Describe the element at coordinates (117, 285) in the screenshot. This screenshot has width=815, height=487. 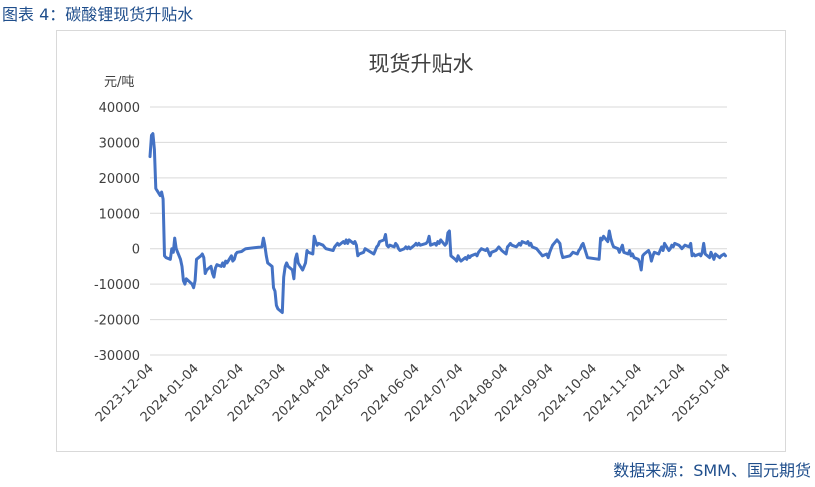
I see `y-tick-label: -10000` at that location.